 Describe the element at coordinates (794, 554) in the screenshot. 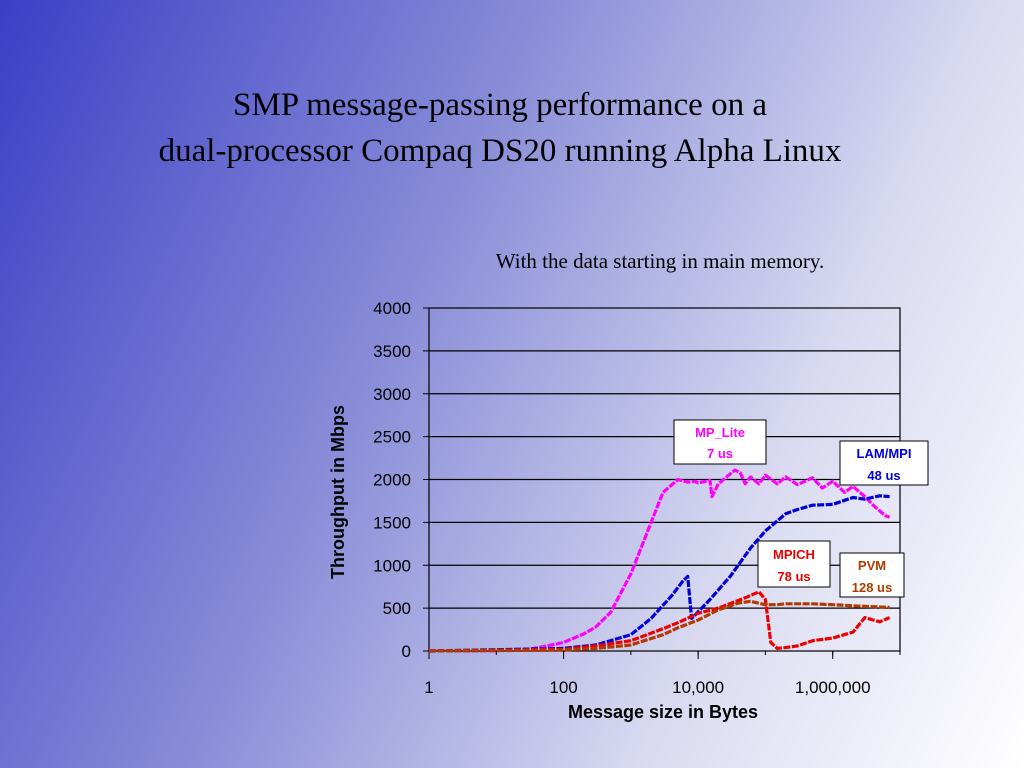

I see `label-mpich-name: MPICH` at that location.